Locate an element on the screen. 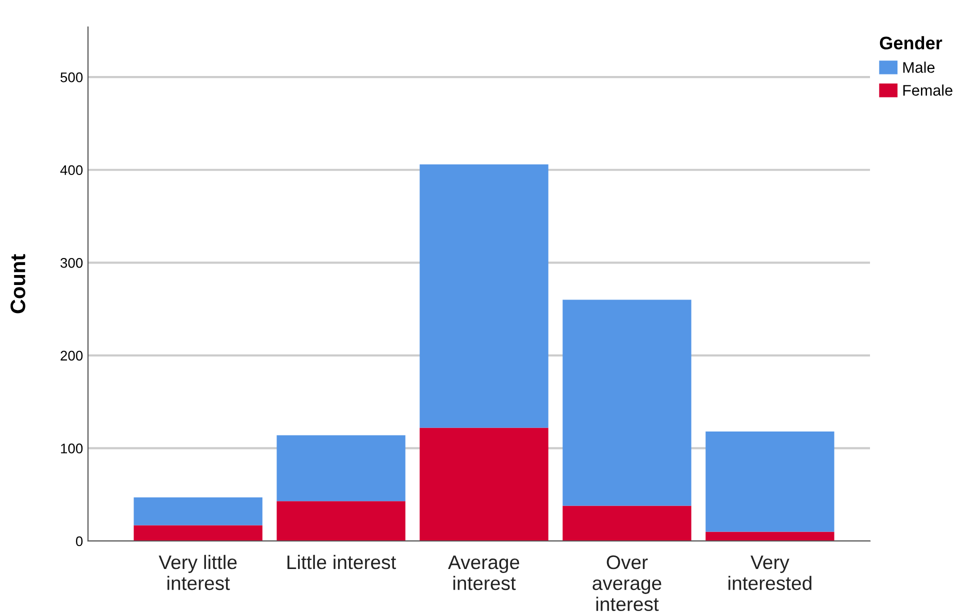 The height and width of the screenshot is (615, 973). legend-label: Male is located at coordinates (919, 67).